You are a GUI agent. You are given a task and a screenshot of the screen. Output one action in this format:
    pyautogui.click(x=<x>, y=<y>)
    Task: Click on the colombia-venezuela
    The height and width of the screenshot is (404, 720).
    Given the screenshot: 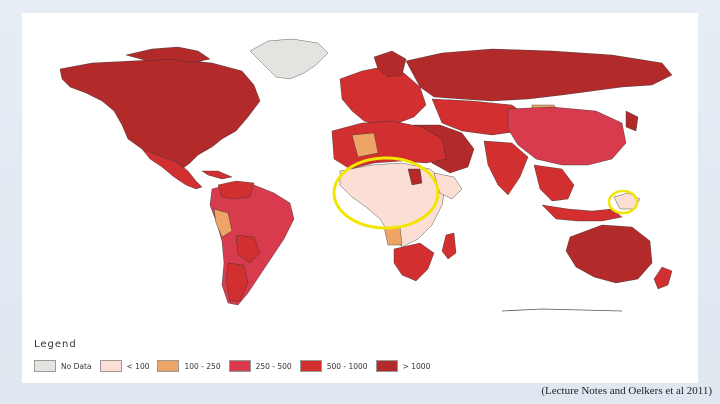 What is the action you would take?
    pyautogui.click(x=236, y=190)
    